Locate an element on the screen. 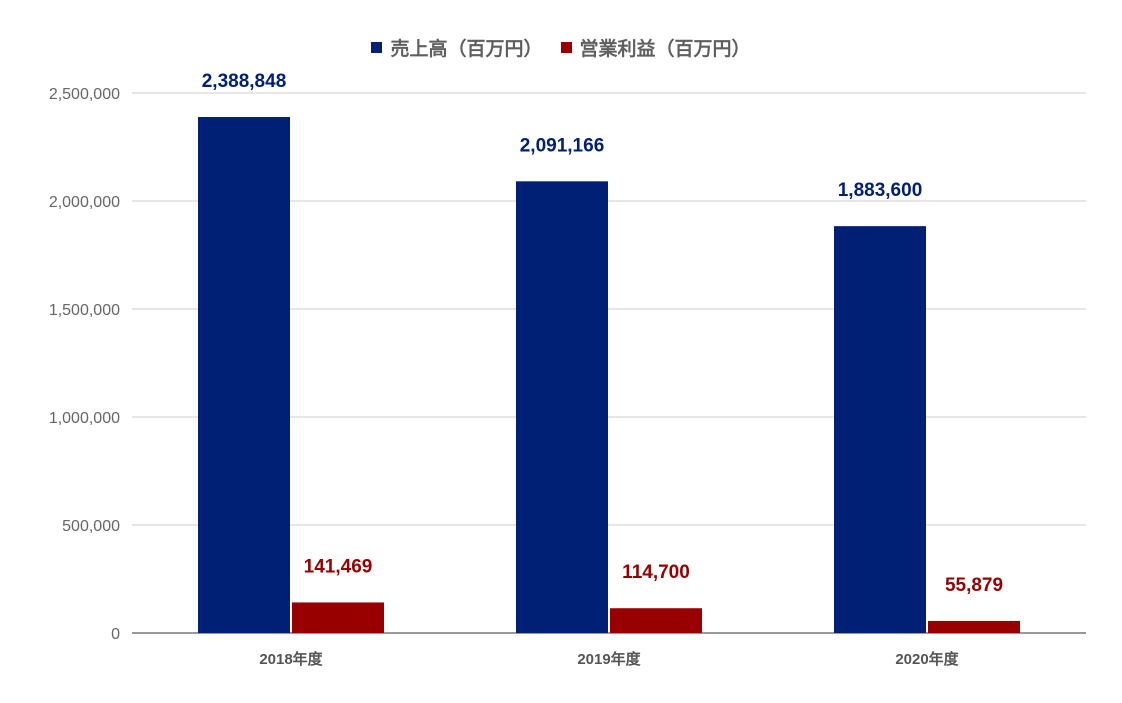 This screenshot has height=703, width=1122. data-label-sales: 1,883,600 is located at coordinates (880, 190).